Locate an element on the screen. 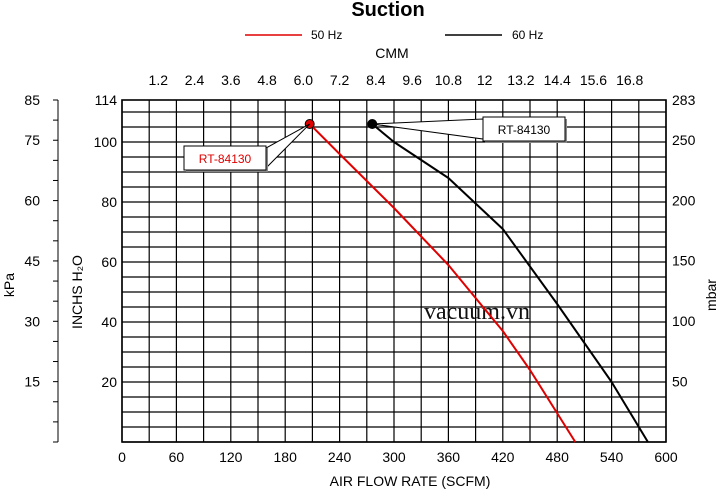  x-top-tick-label: 12 is located at coordinates (485, 80).